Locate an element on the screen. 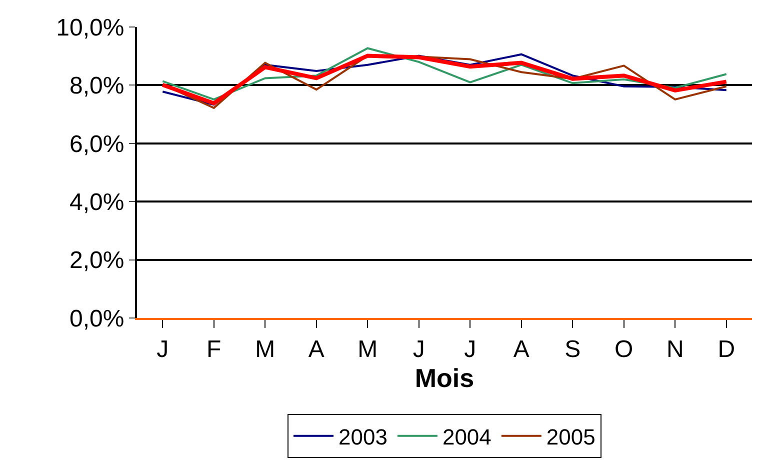 The height and width of the screenshot is (470, 770). x-axis-title: Mois is located at coordinates (444, 377).